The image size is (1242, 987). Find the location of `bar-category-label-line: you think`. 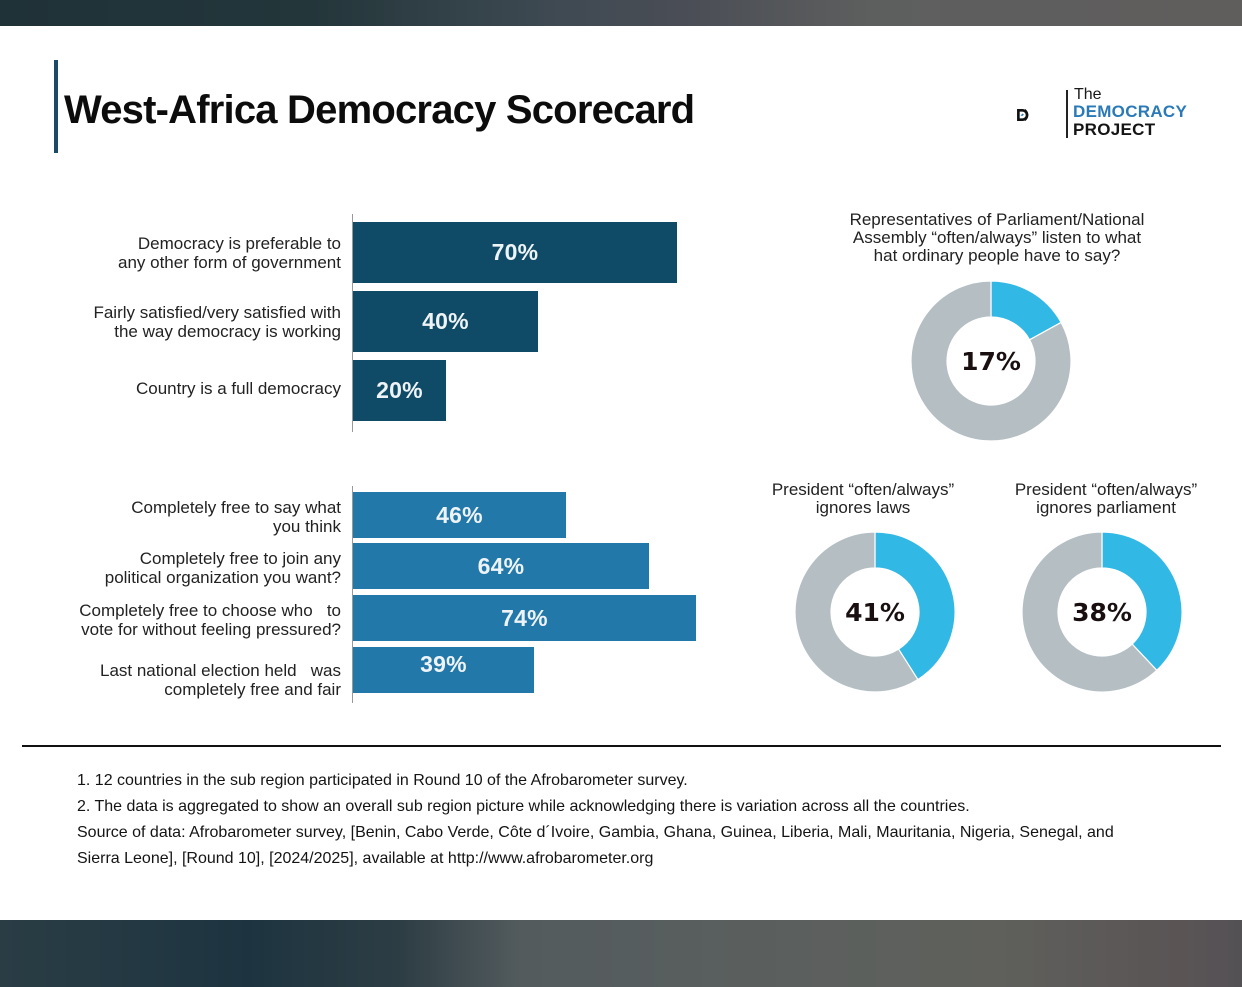

bar-category-label-line: you think is located at coordinates (306, 526).